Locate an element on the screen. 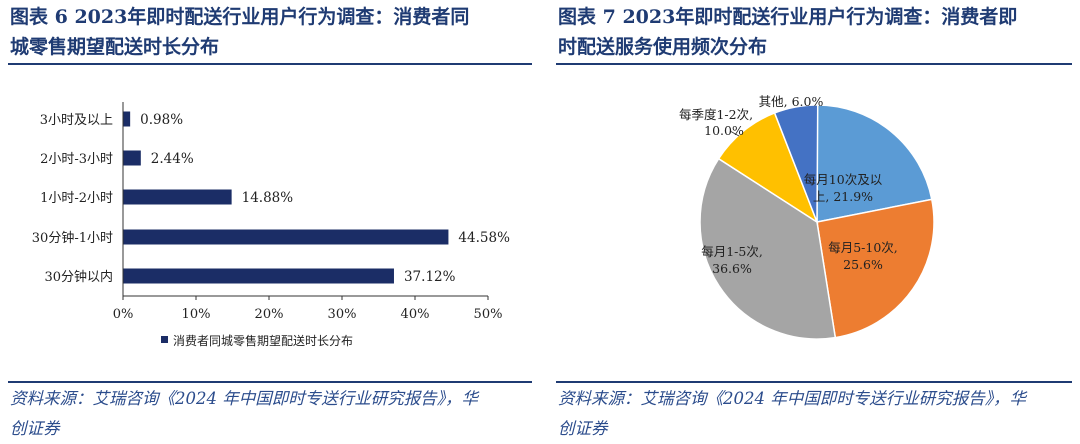 The width and height of the screenshot is (1080, 444). slice-value-label: 上, 21.9% is located at coordinates (843, 196).